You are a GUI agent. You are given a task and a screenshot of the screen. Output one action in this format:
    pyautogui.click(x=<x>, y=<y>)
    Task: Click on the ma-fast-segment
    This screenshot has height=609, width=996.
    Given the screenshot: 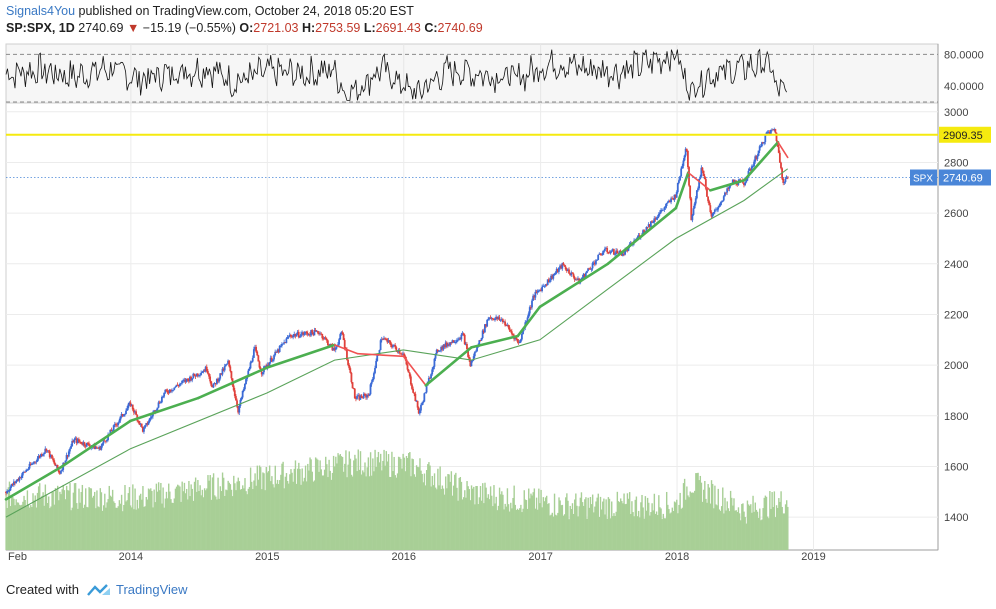 What is the action you would take?
    pyautogui.click(x=414, y=371)
    